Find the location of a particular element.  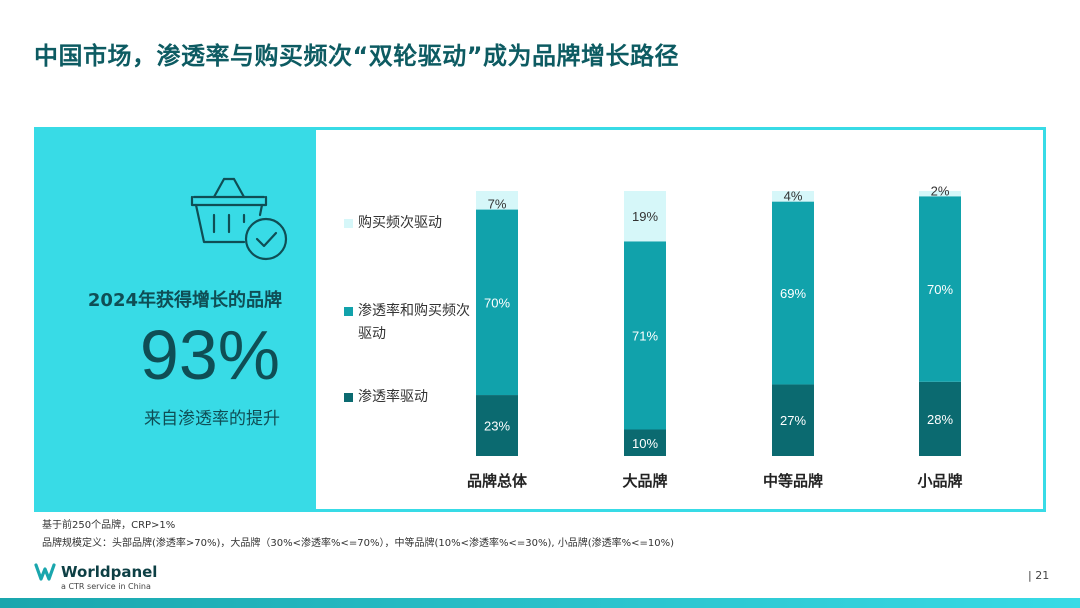

bar-value-label: 10% is located at coordinates (645, 443).